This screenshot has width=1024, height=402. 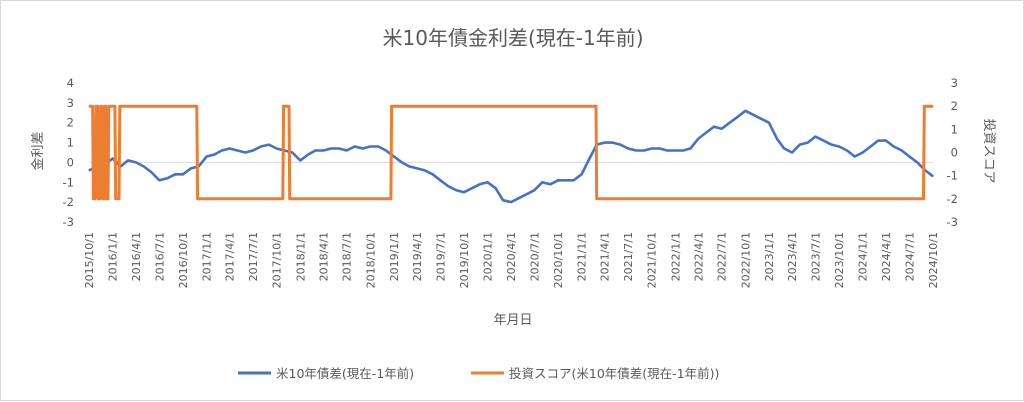 What do you see at coordinates (933, 260) in the screenshot?
I see `x-tick-label: 2024/10/1` at bounding box center [933, 260].